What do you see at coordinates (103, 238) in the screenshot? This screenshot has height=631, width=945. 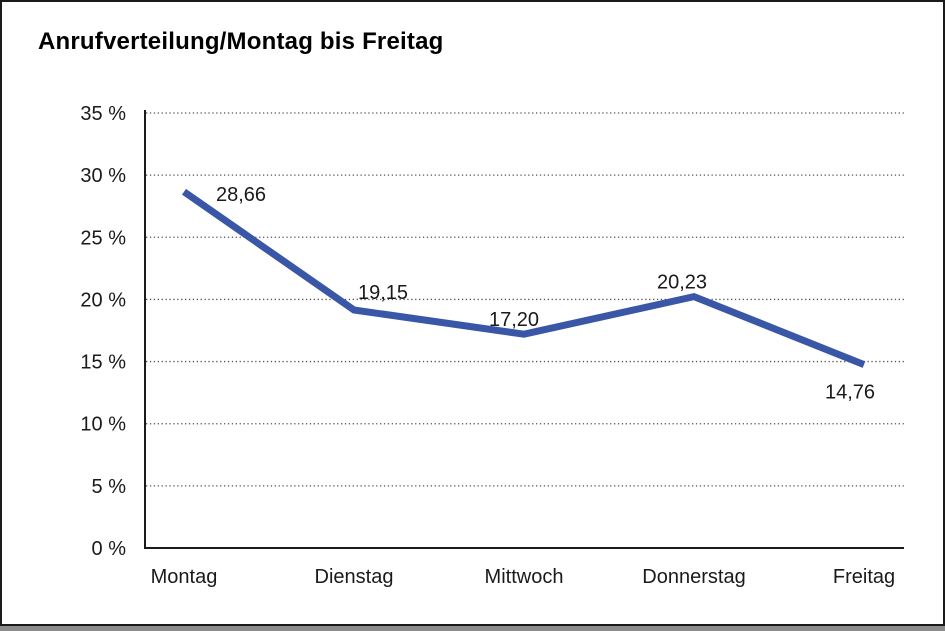 I see `y-axis-label: 25 %` at bounding box center [103, 238].